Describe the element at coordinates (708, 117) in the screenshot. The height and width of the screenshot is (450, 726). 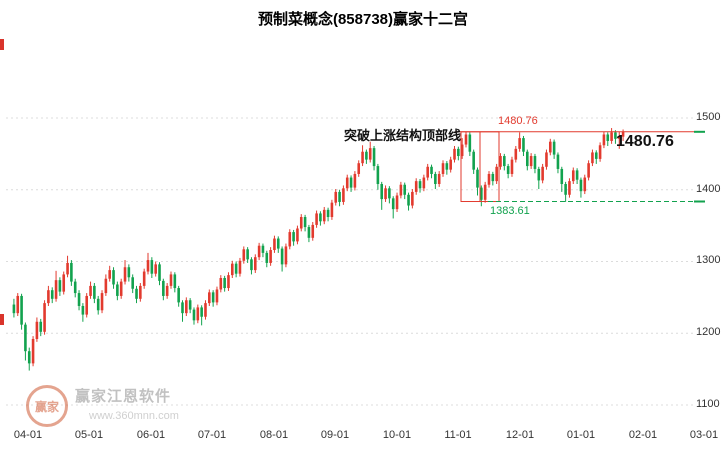
I see `y-axis-label: 1500` at that location.